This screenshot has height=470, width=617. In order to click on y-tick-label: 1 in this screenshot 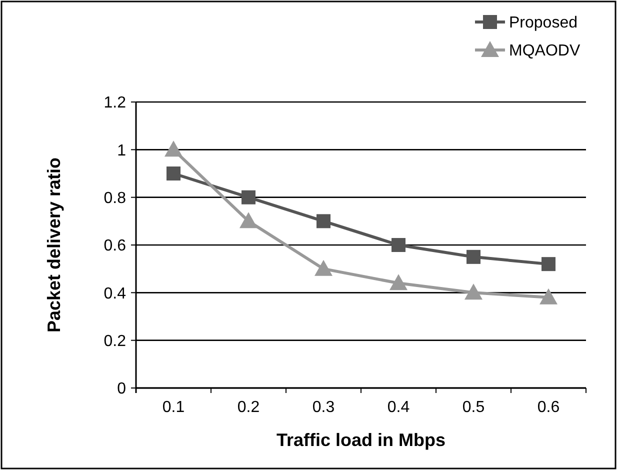, I will do `click(121, 151)`.